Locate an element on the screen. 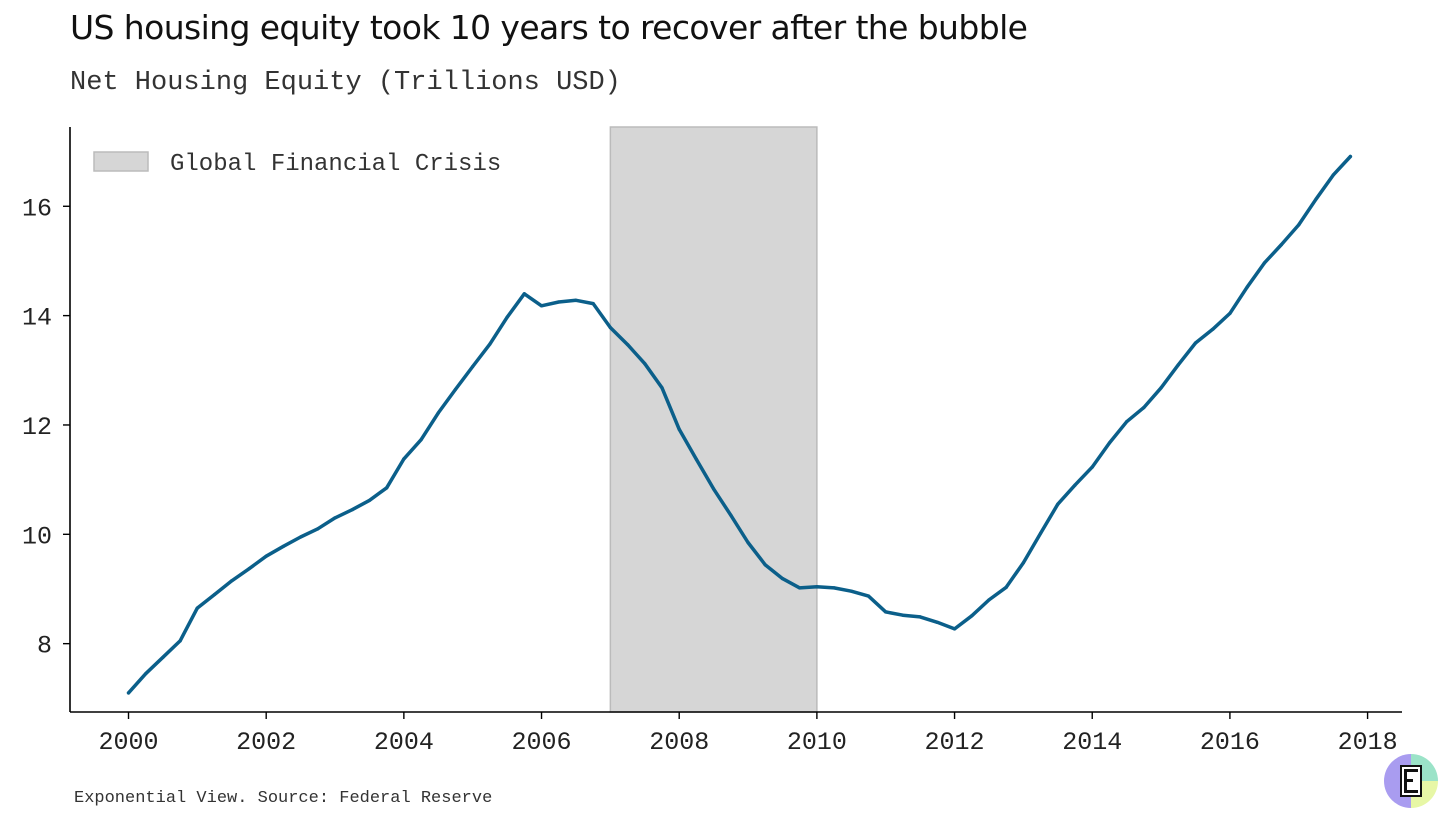 This screenshot has height=826, width=1456. exponential-view-logo is located at coordinates (1411, 781).